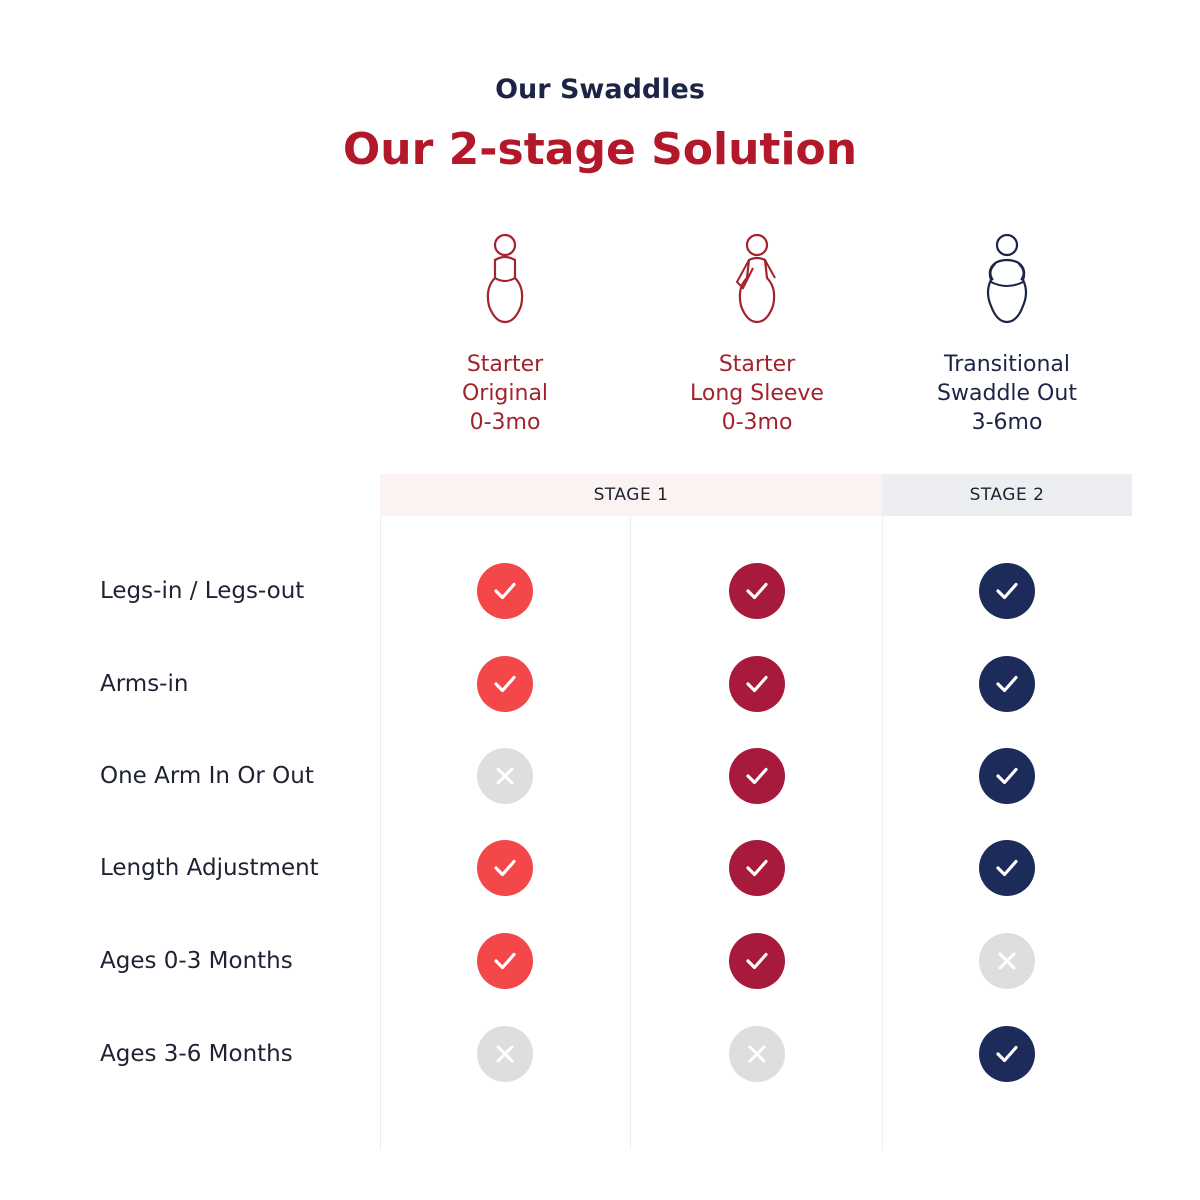 Image resolution: width=1200 pixels, height=1200 pixels. Describe the element at coordinates (505, 393) in the screenshot. I see `product-name-line2: Original` at that location.